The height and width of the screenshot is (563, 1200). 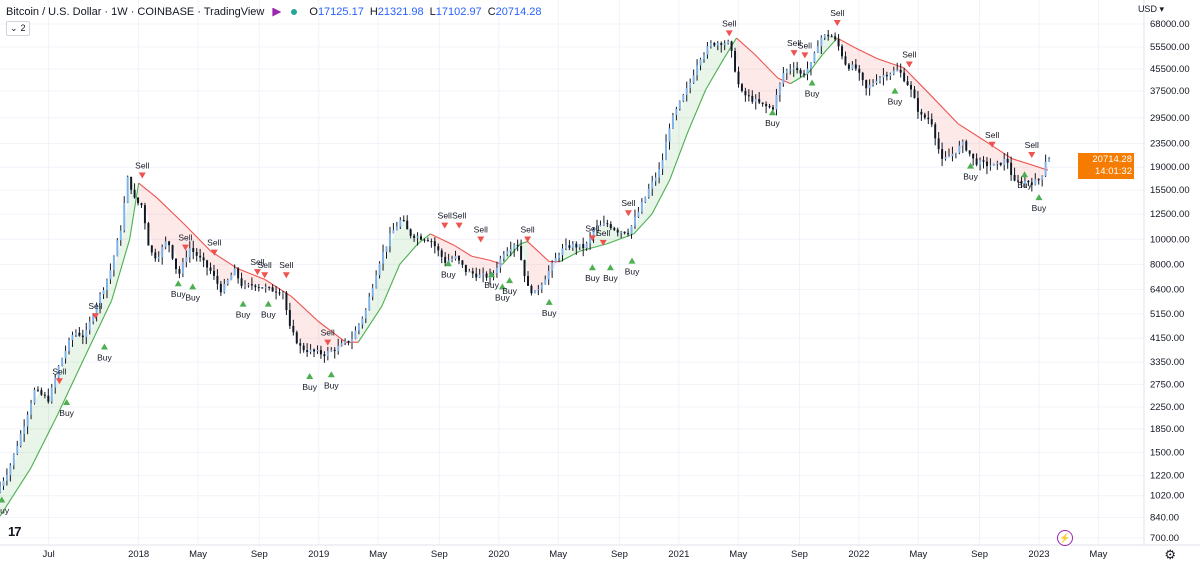 What do you see at coordinates (1065, 538) in the screenshot?
I see `bolt-icon: ⚡` at bounding box center [1065, 538].